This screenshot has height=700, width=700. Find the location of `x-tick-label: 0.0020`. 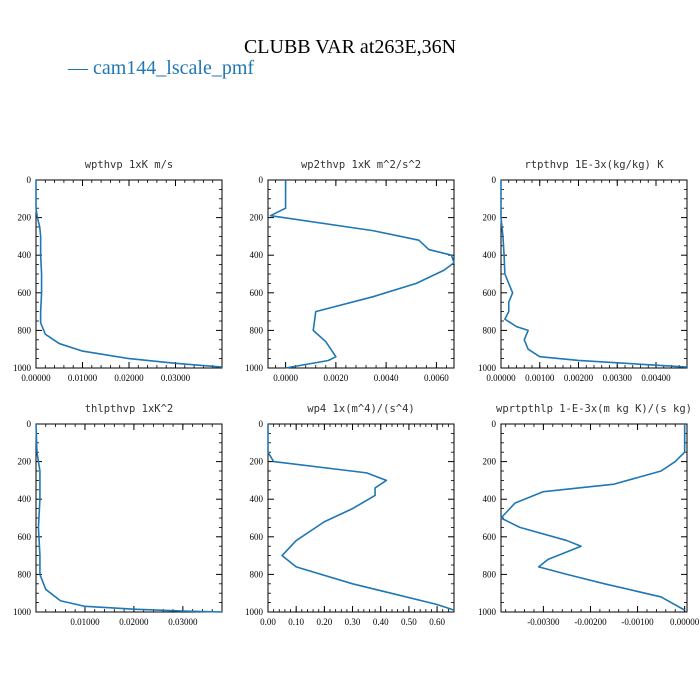

x-tick-label: 0.0020 is located at coordinates (335, 378).